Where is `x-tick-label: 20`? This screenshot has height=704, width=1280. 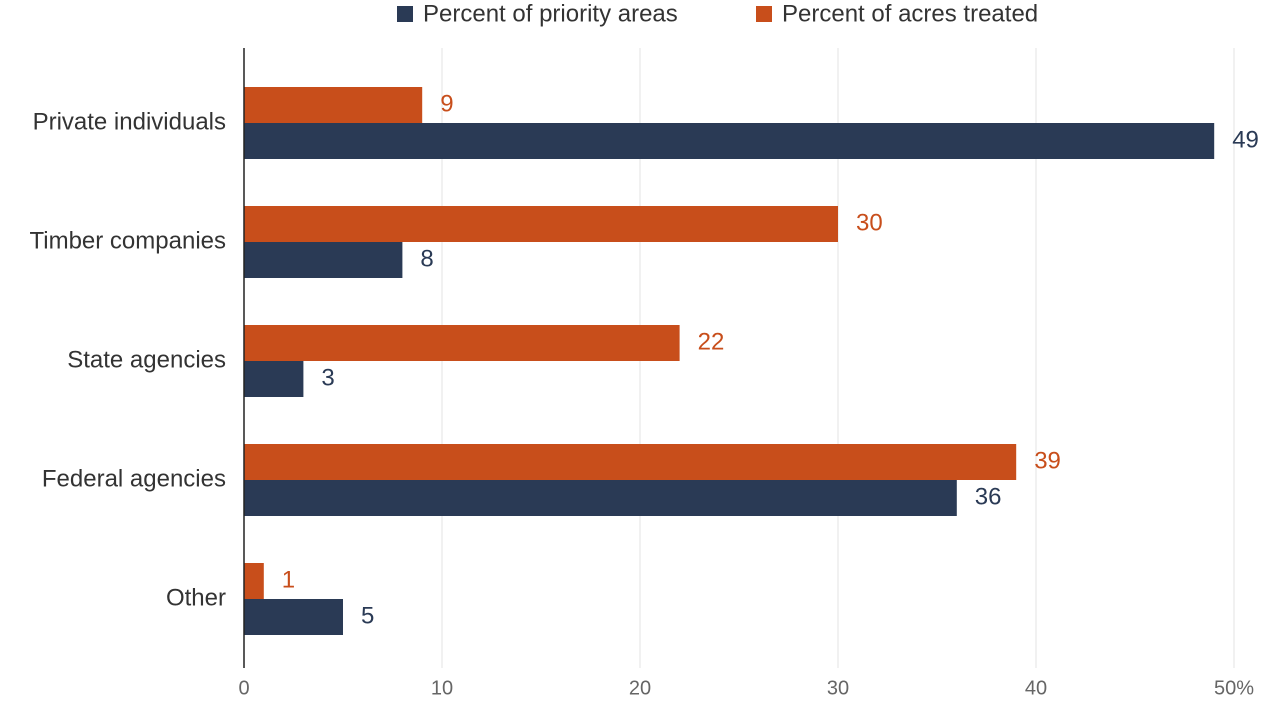
x-tick-label: 20 is located at coordinates (640, 688).